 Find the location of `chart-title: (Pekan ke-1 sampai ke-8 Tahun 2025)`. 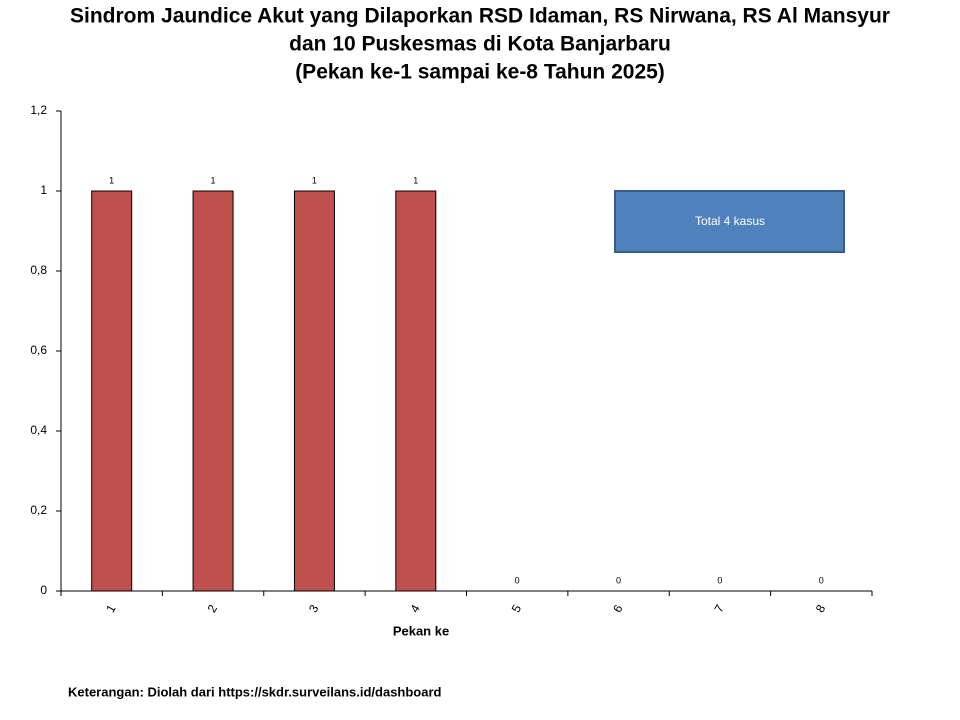

chart-title: (Pekan ke-1 sampai ke-8 Tahun 2025) is located at coordinates (480, 72).